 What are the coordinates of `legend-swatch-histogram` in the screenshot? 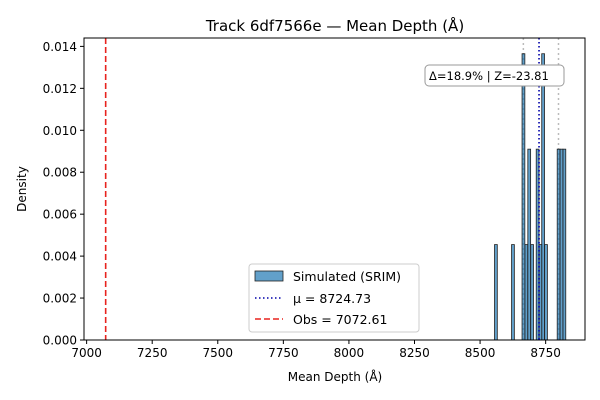 It's located at (269, 276).